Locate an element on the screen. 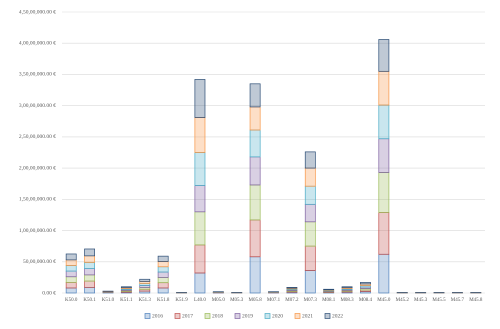 The height and width of the screenshot is (329, 500). legend-label: 2021 is located at coordinates (307, 316).